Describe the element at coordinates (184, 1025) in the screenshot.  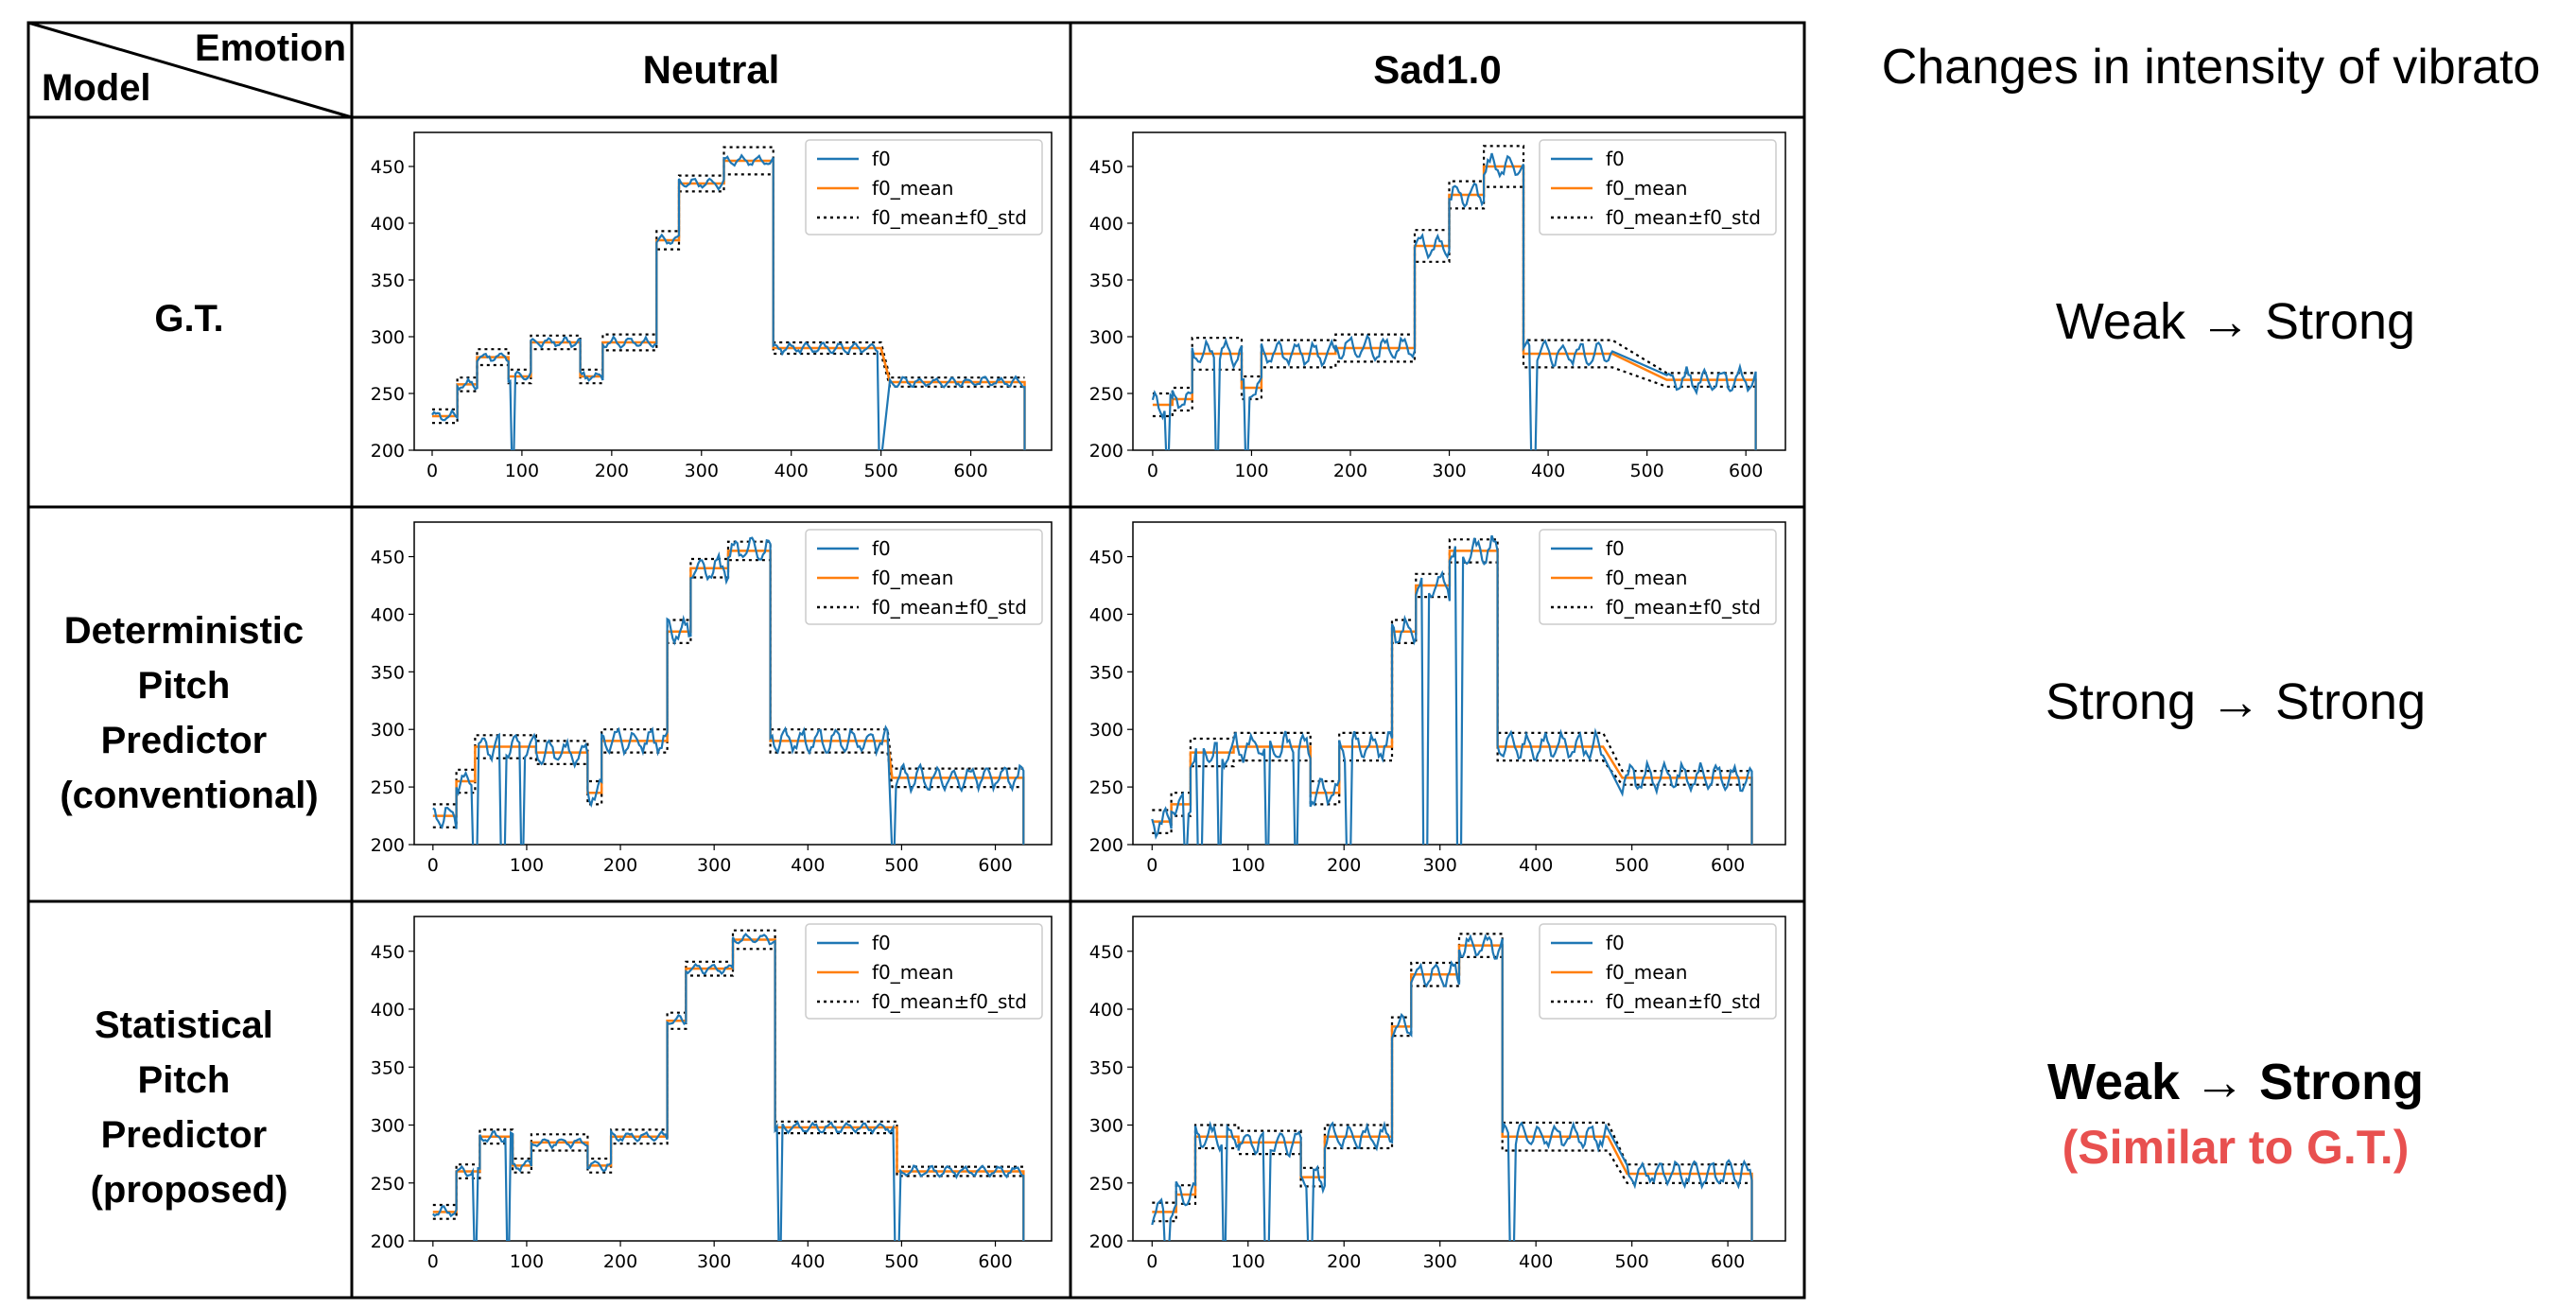
I see `row-label-statistical-line-1: Statistical` at that location.